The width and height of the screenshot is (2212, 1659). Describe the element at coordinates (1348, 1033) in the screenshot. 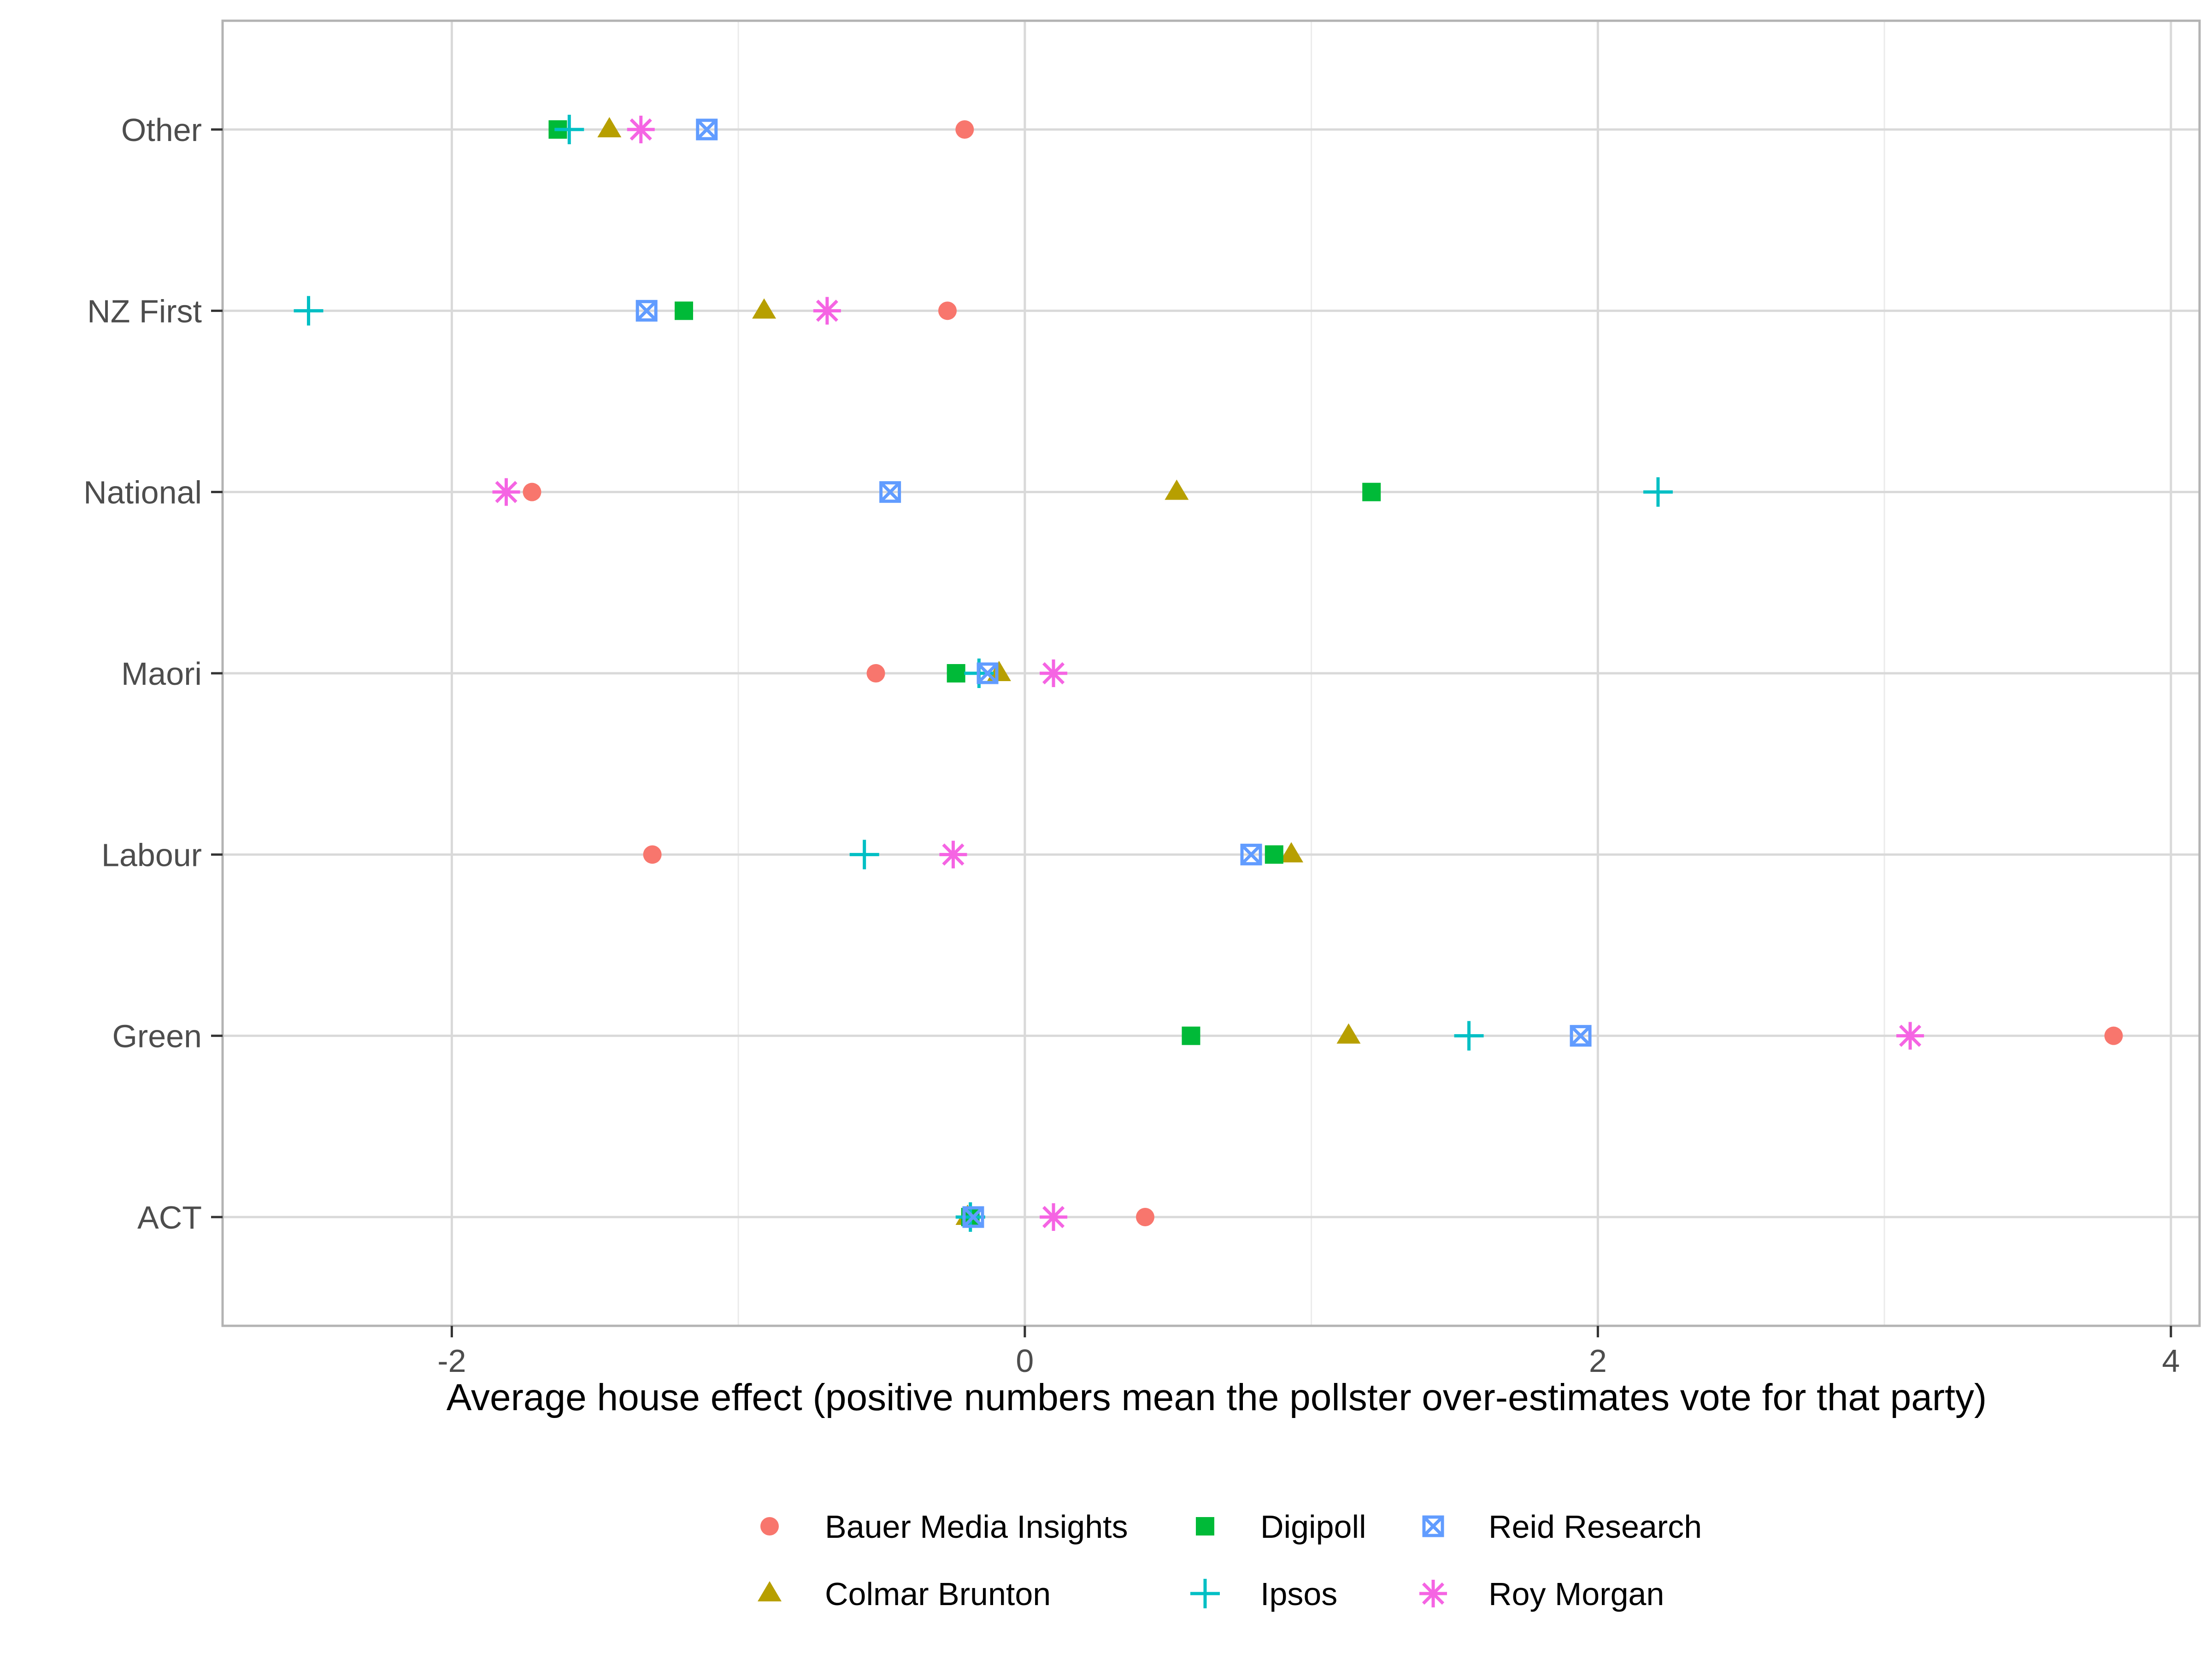

I see `point-colmar-brunton-green` at that location.